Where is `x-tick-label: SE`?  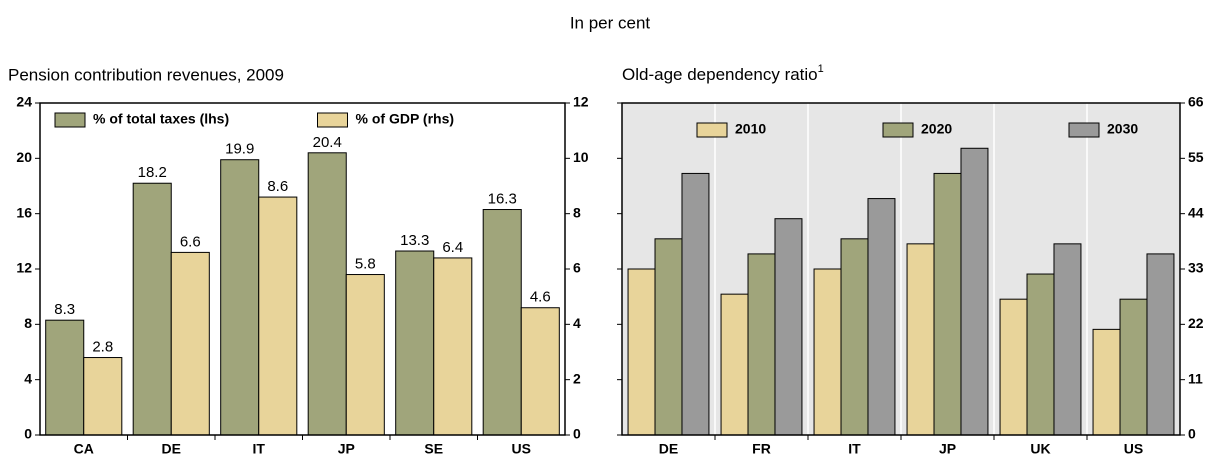
x-tick-label: SE is located at coordinates (433, 449).